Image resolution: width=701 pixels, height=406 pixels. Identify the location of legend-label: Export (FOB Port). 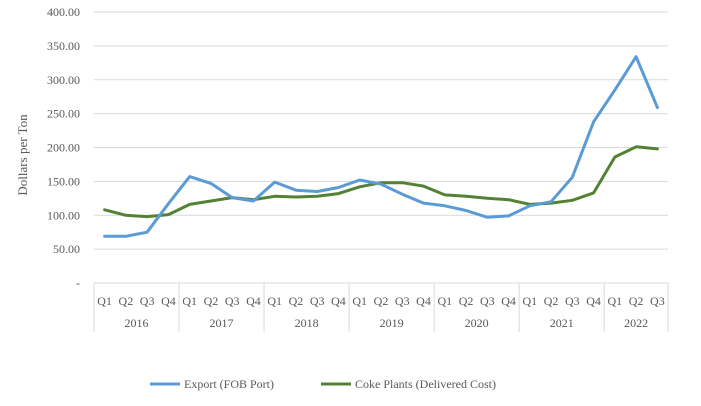
(229, 384).